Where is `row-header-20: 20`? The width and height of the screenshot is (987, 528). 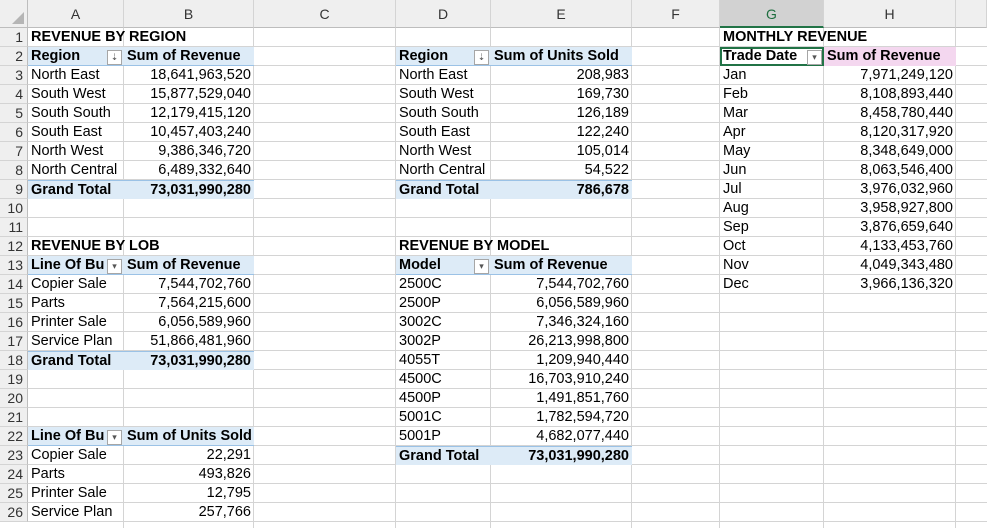
row-header-20: 20 is located at coordinates (14, 398).